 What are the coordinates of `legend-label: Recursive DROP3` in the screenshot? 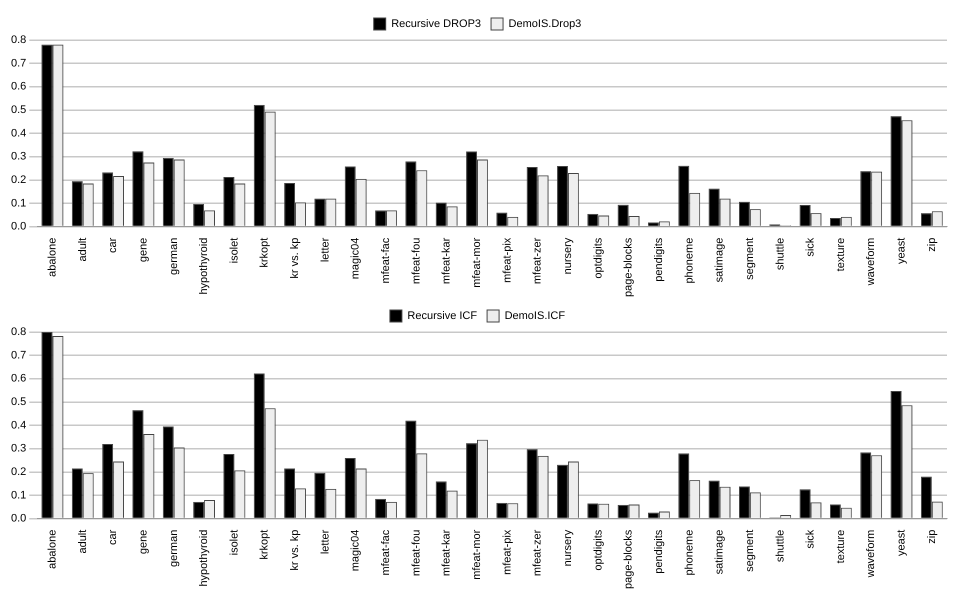 It's located at (436, 24).